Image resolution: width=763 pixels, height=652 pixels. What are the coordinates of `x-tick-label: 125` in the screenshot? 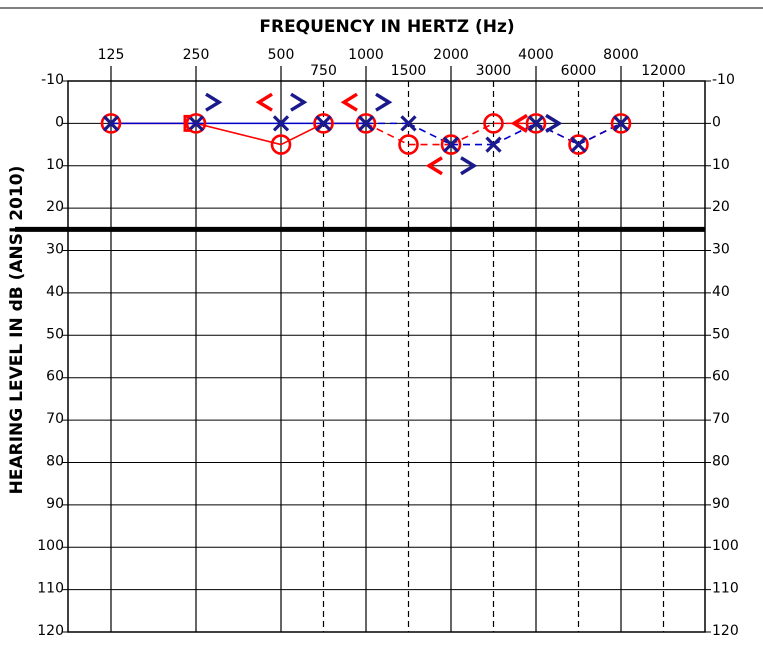 It's located at (111, 55).